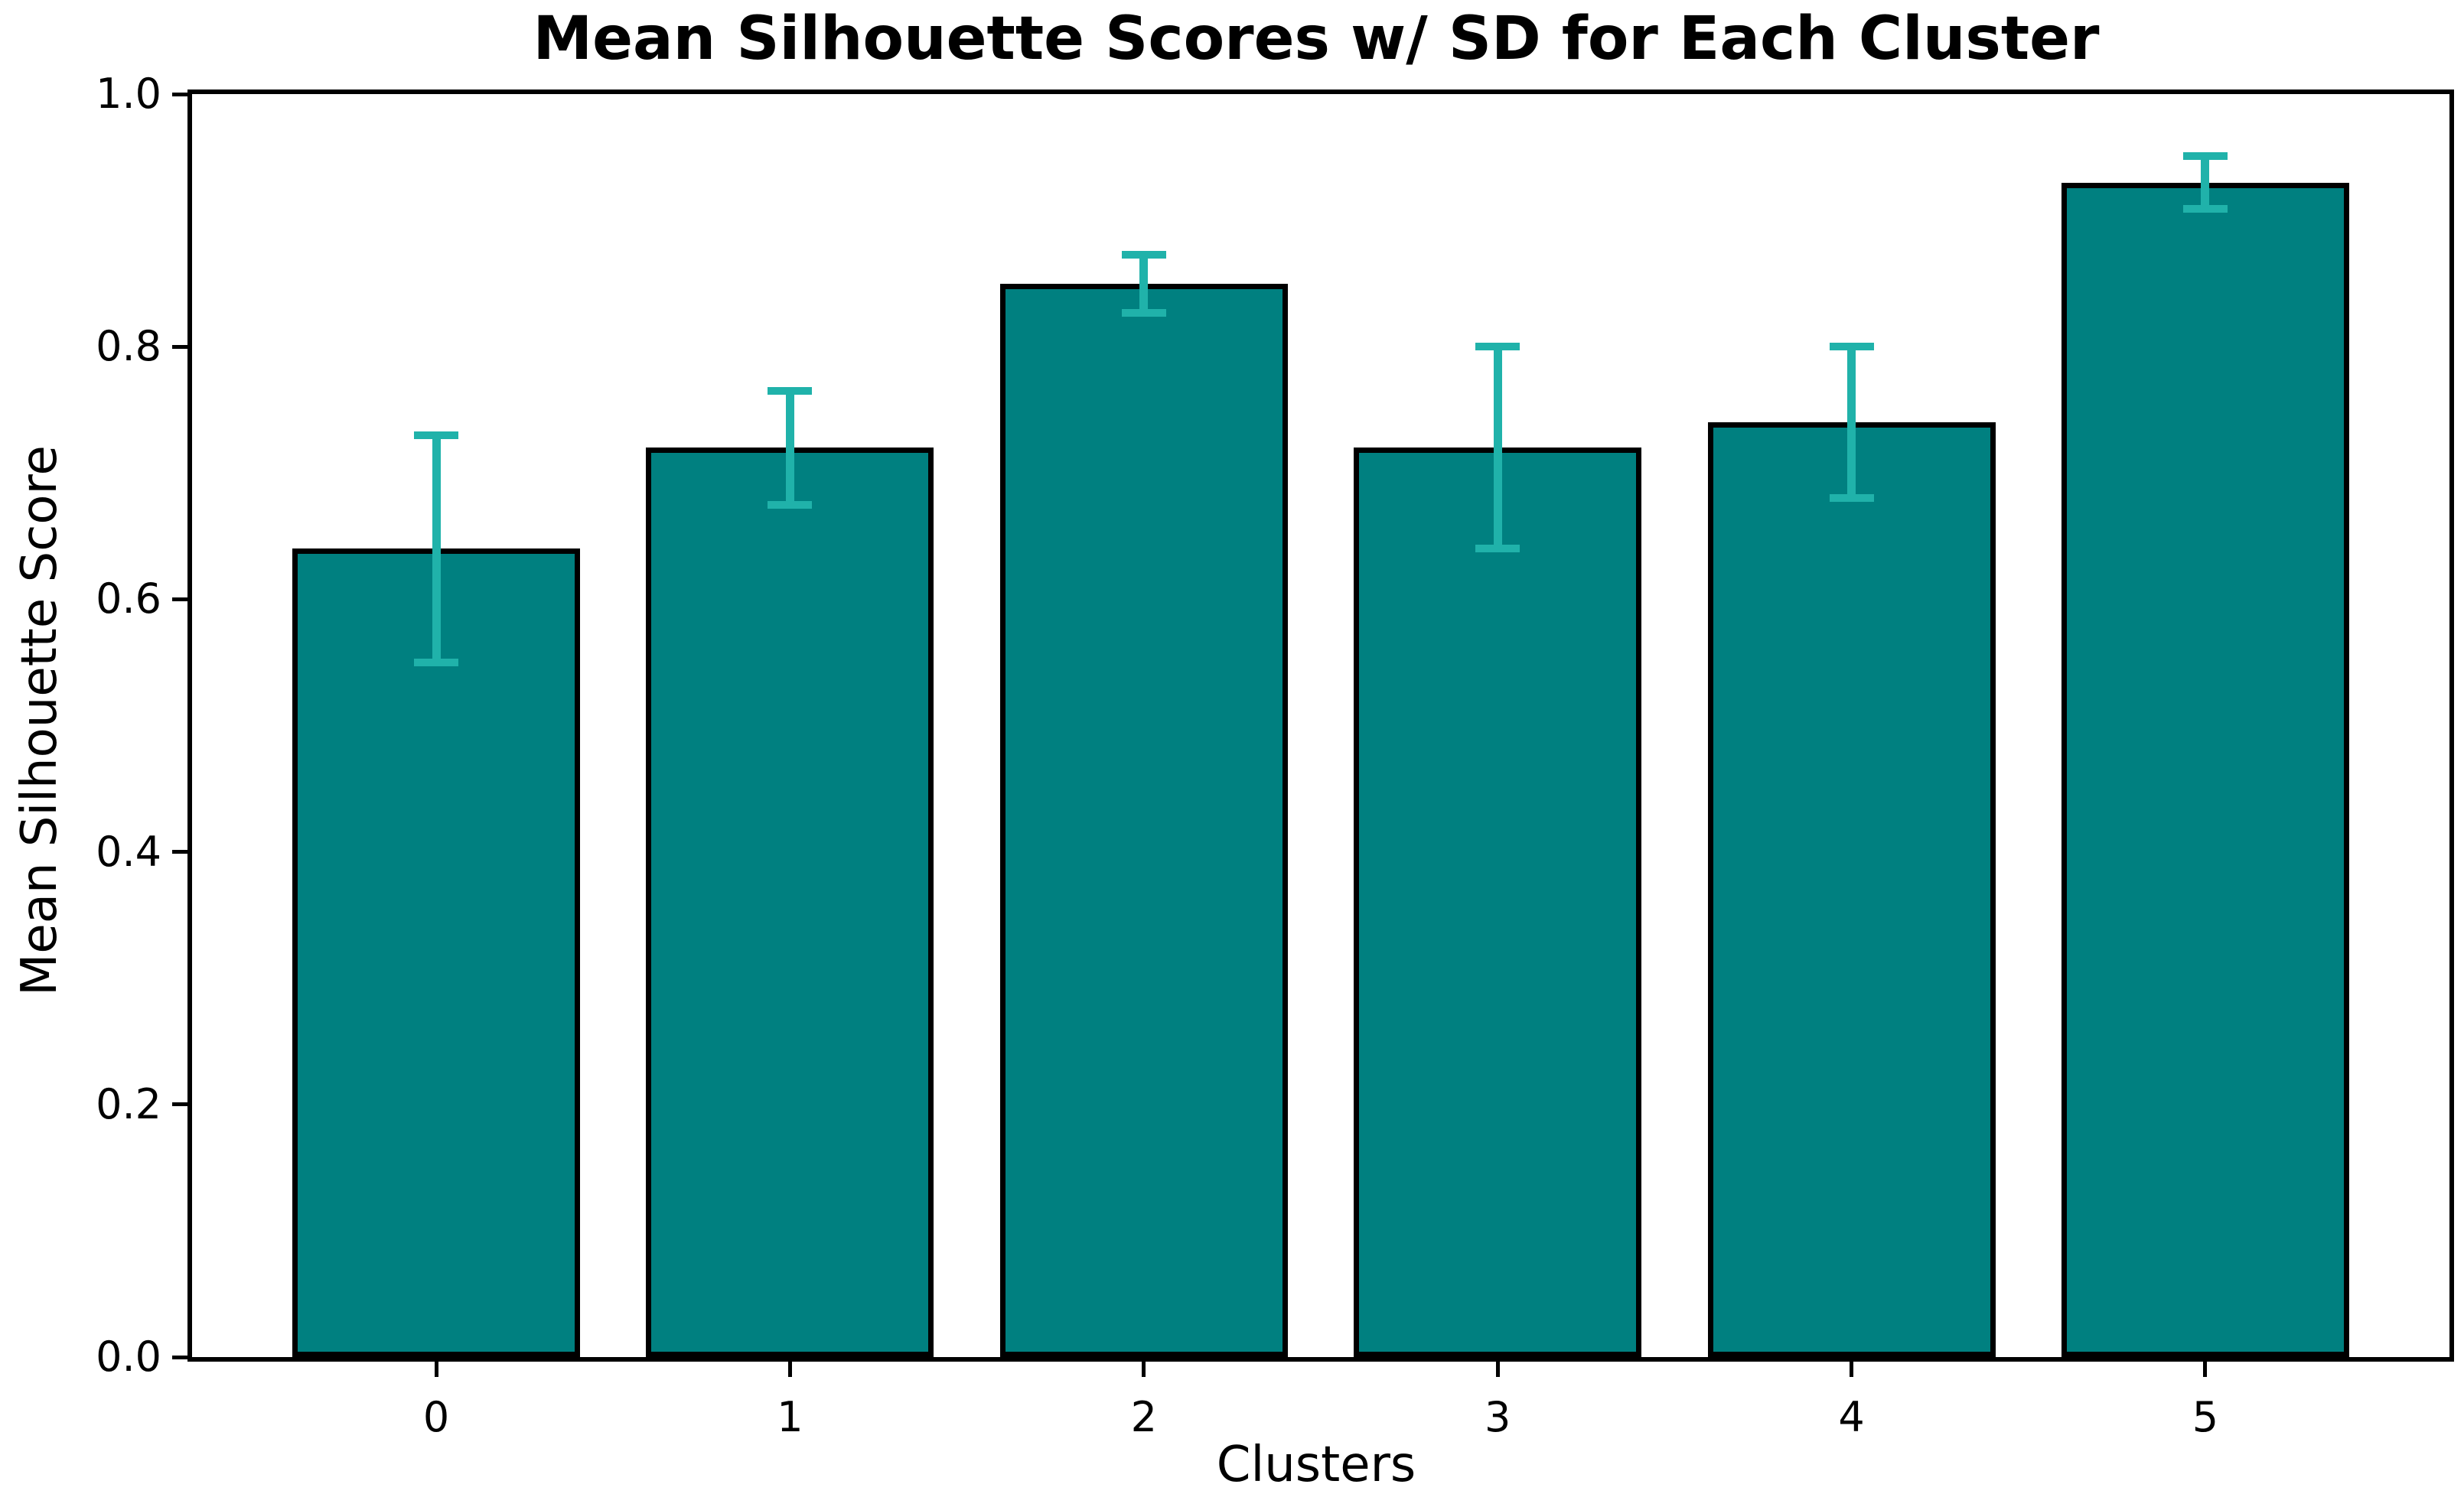 Image resolution: width=2464 pixels, height=1507 pixels. I want to click on y-tick-label: 0.4, so click(128, 851).